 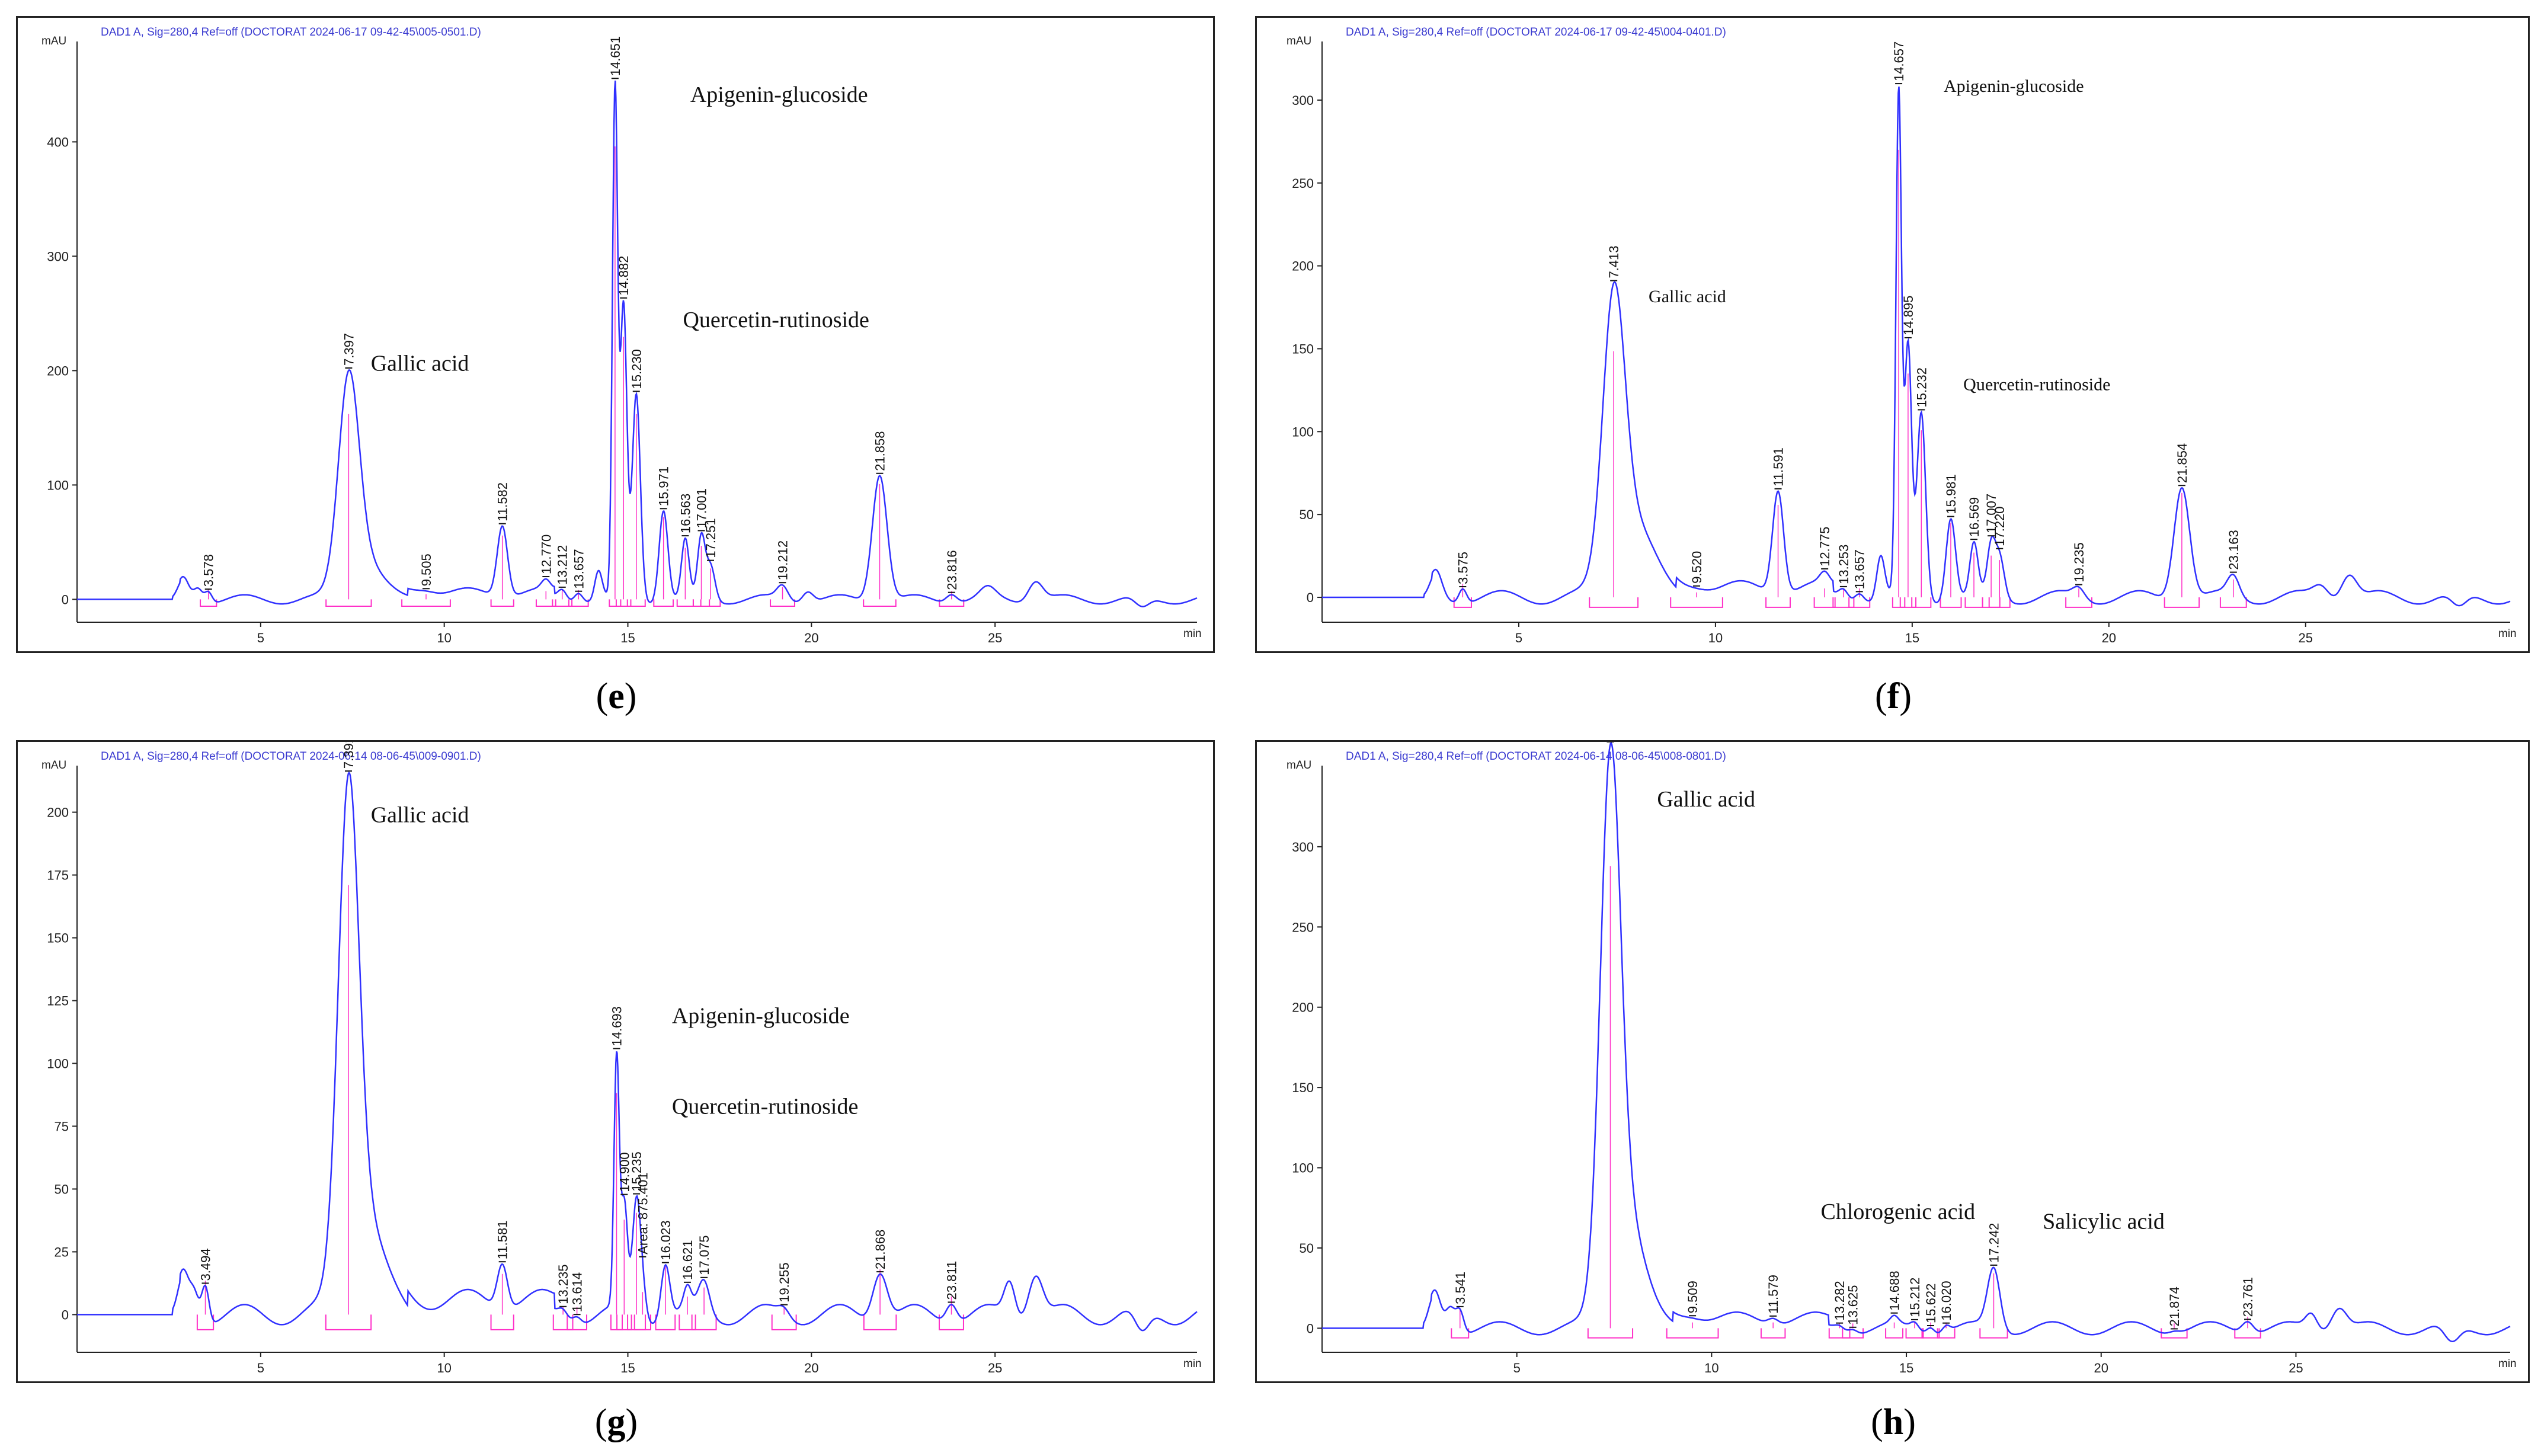 What do you see at coordinates (420, 815) in the screenshot?
I see `compound-annotation: Gallic acid` at bounding box center [420, 815].